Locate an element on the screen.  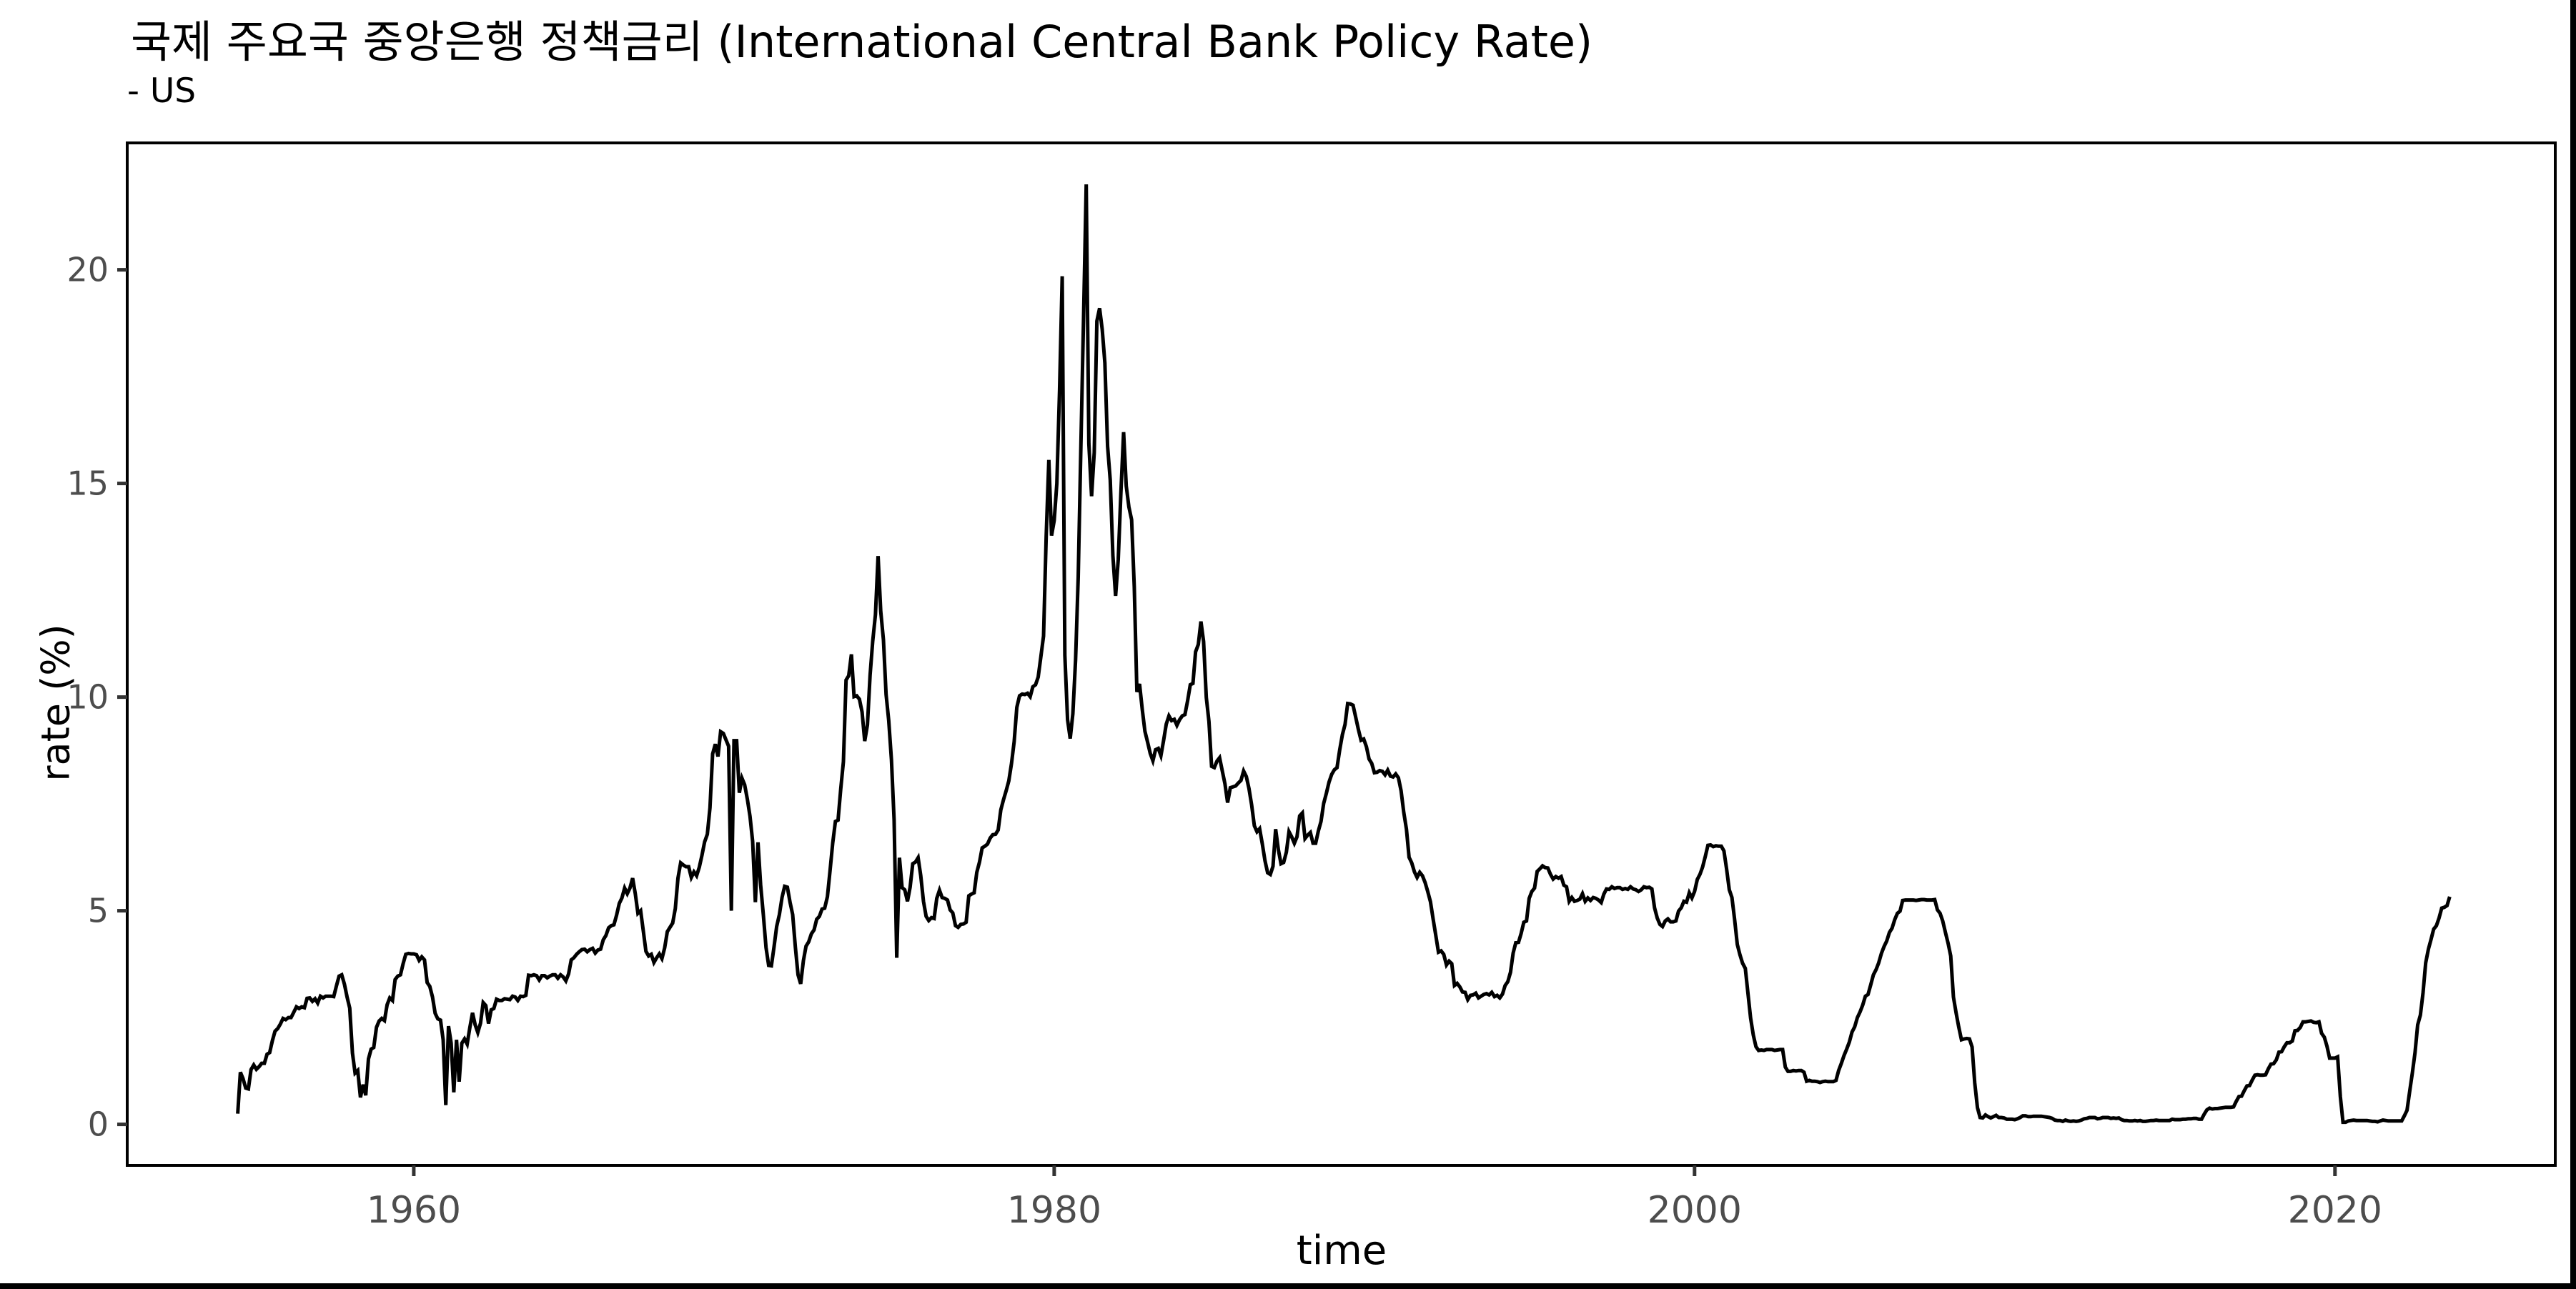
x-axis-title: time is located at coordinates (1342, 1251).